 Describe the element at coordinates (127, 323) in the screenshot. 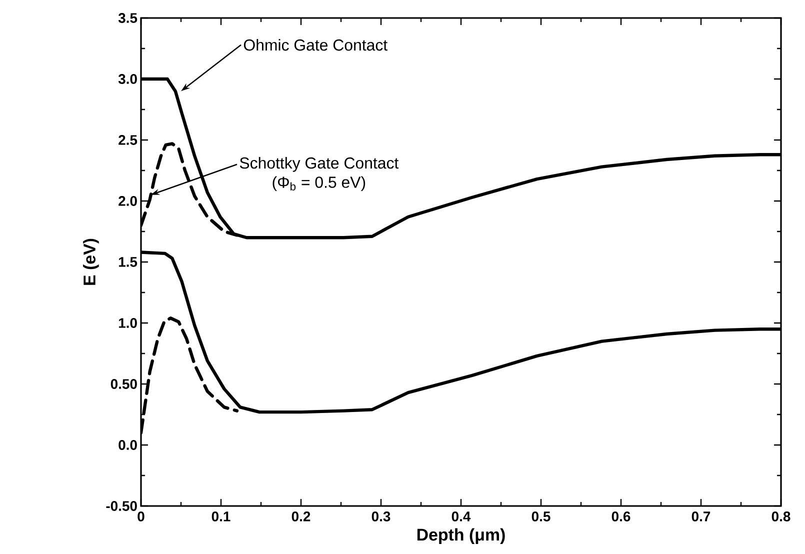

I see `y-tick-label: 1.0` at that location.